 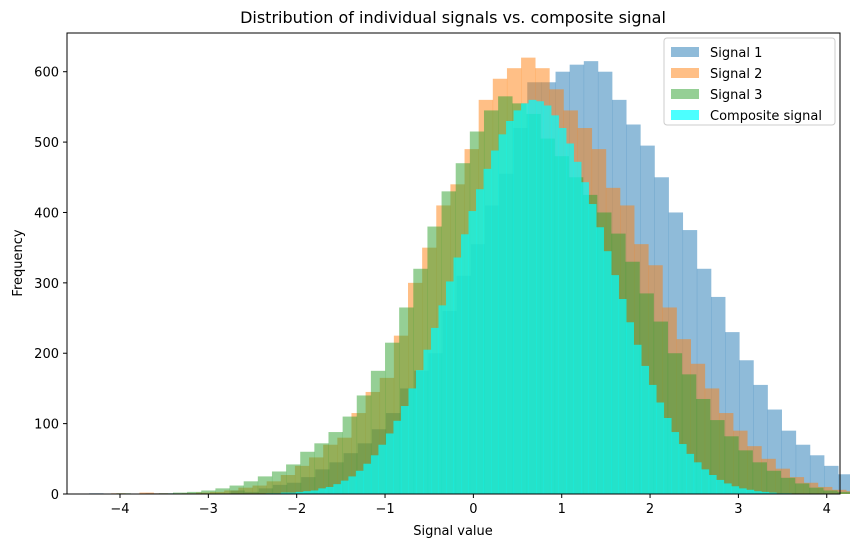 I want to click on y-tick-label: 100, so click(x=46, y=425).